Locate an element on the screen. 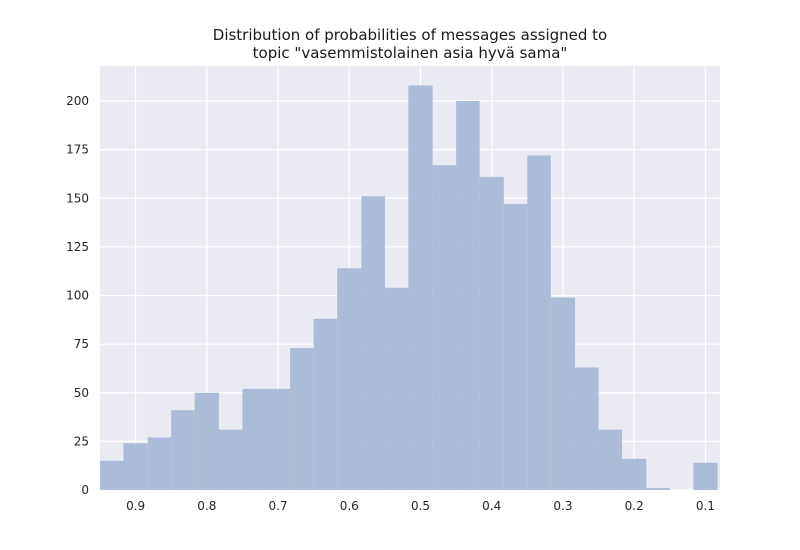 This screenshot has height=550, width=800. x-axis-tick-labels: 0.9 0.8 0.7 0.6 0.5 0.4 0.3 0.2 0.1 is located at coordinates (420, 506).